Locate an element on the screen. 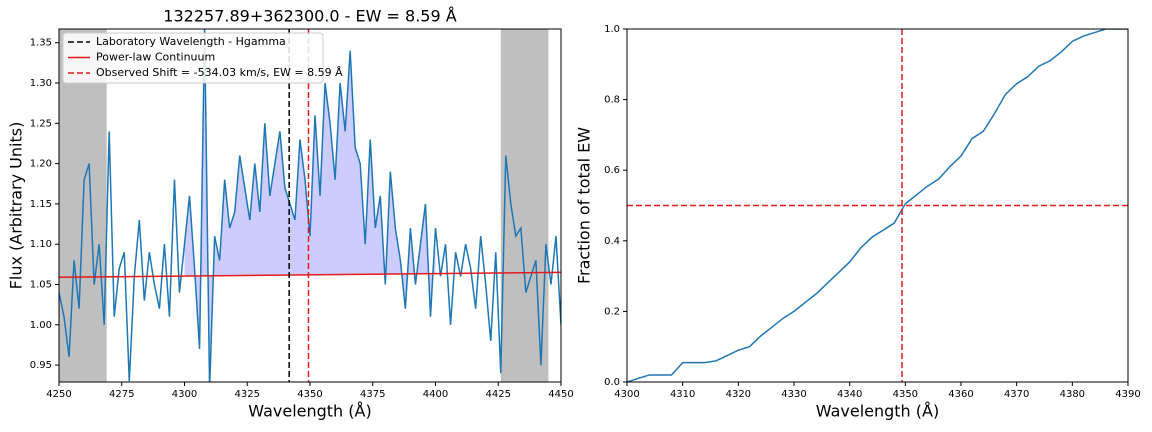  shaded-region is located at coordinates (524, 205).